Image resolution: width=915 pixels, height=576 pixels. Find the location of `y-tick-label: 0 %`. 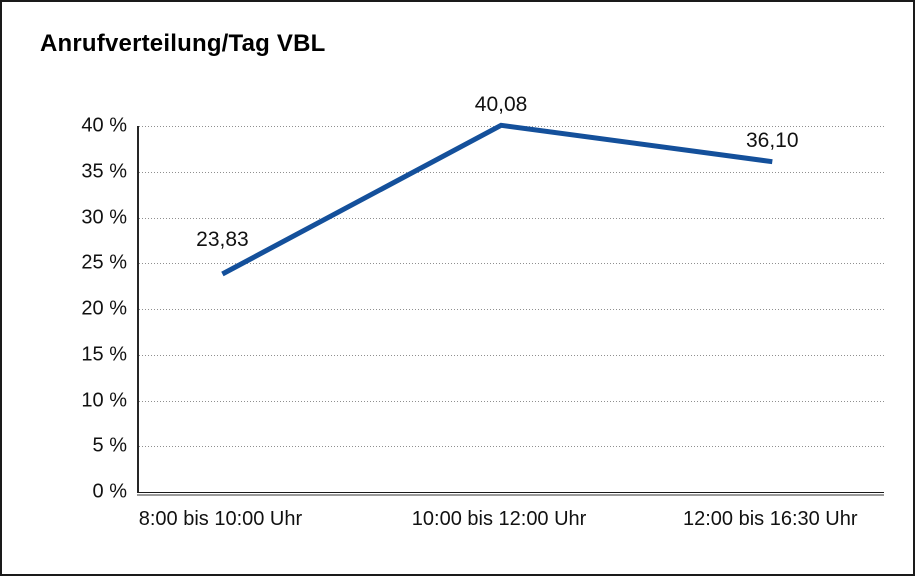

y-tick-label: 0 % is located at coordinates (109, 491).